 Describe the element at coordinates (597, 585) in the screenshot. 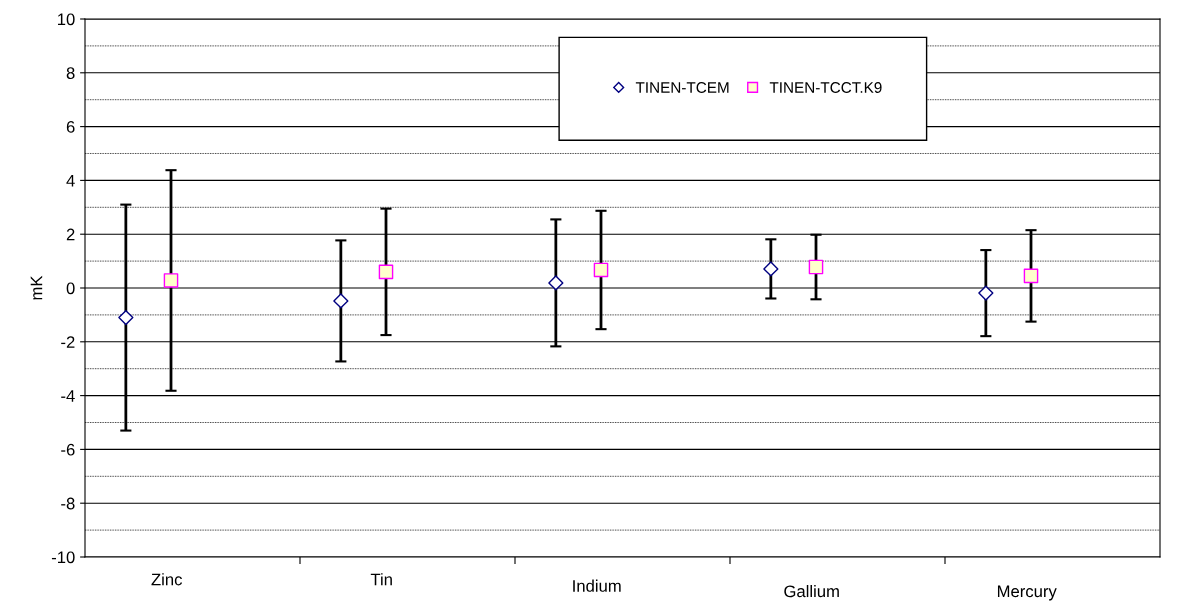

I see `x-tick-label: Indium` at that location.